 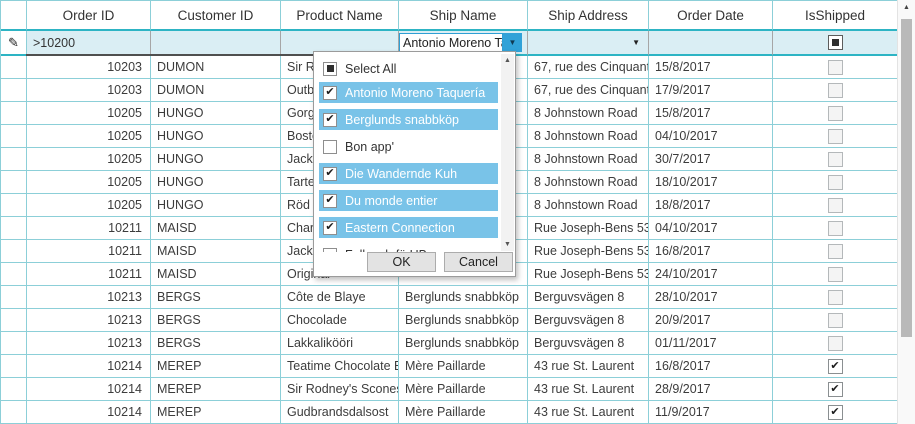 I want to click on ship-name-filter-dropdown-button: ▼, so click(x=512, y=42).